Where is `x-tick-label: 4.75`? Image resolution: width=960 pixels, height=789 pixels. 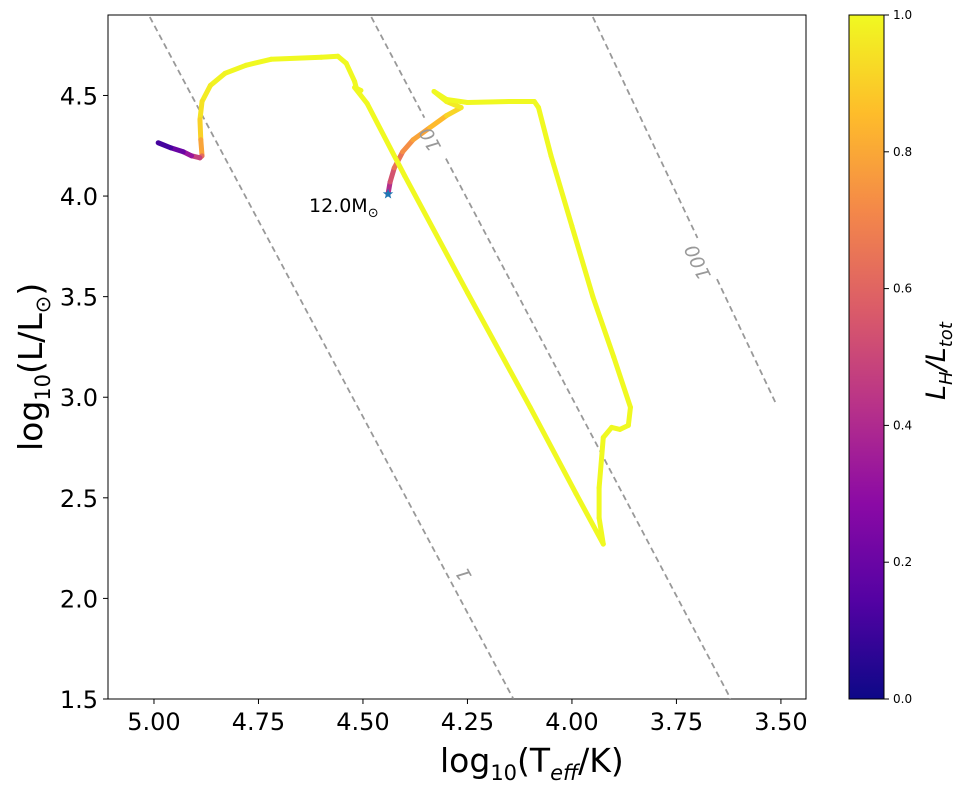
x-tick-label: 4.75 is located at coordinates (258, 722).